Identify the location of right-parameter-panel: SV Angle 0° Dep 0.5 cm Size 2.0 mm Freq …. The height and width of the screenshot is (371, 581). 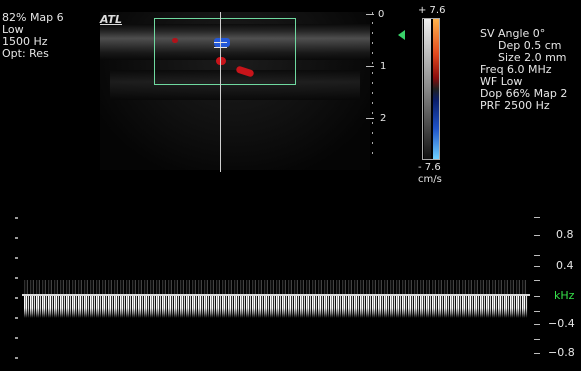
(523, 70).